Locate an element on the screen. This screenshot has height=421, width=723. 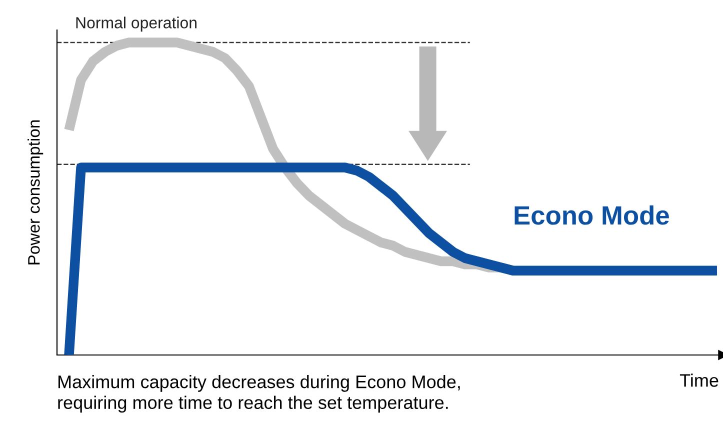
series-label: Econo Mode is located at coordinates (591, 215).